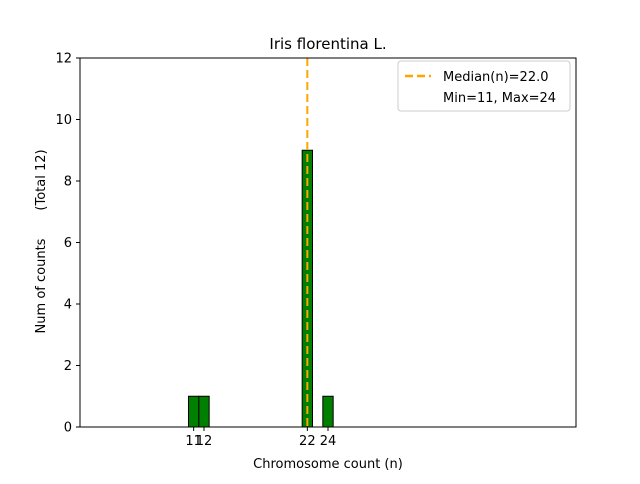 The image size is (640, 484). Describe the element at coordinates (63, 120) in the screenshot. I see `y-tick-label: 10` at that location.